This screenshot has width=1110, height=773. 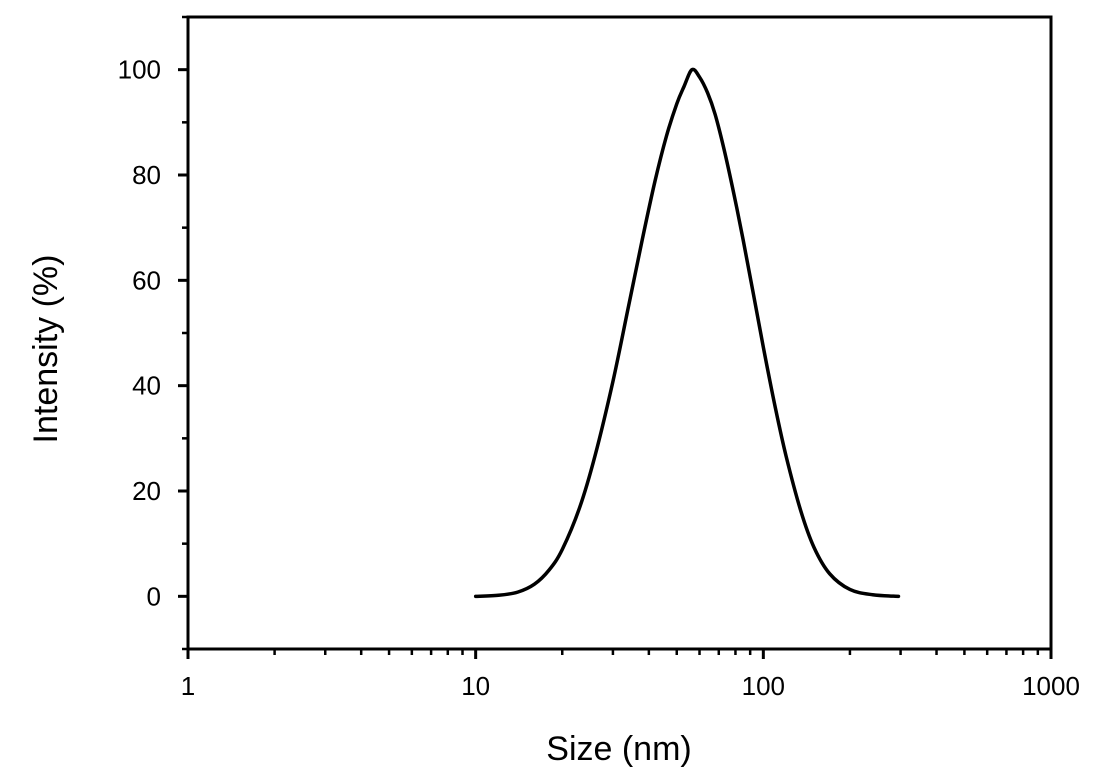 What do you see at coordinates (188, 686) in the screenshot?
I see `x-tick-label: 1` at bounding box center [188, 686].